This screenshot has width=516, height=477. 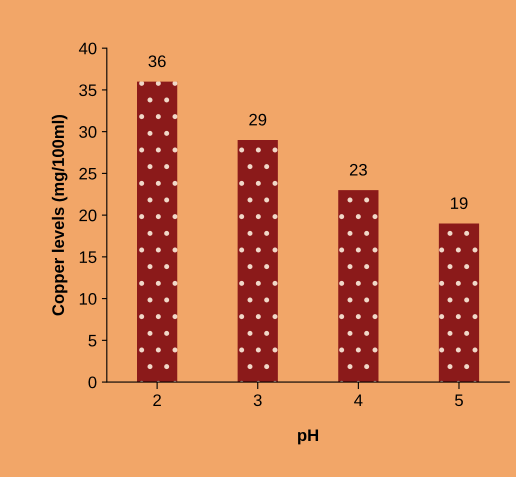 I want to click on y-axis-title: Copper levels (mg/100ml), so click(x=60, y=215).